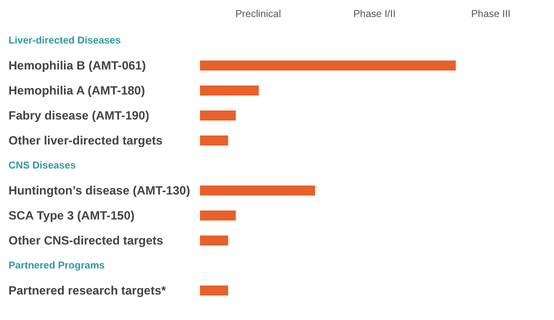 Image resolution: width=554 pixels, height=320 pixels. What do you see at coordinates (86, 241) in the screenshot?
I see `y-tick-label: Other CNS-directed targets` at bounding box center [86, 241].